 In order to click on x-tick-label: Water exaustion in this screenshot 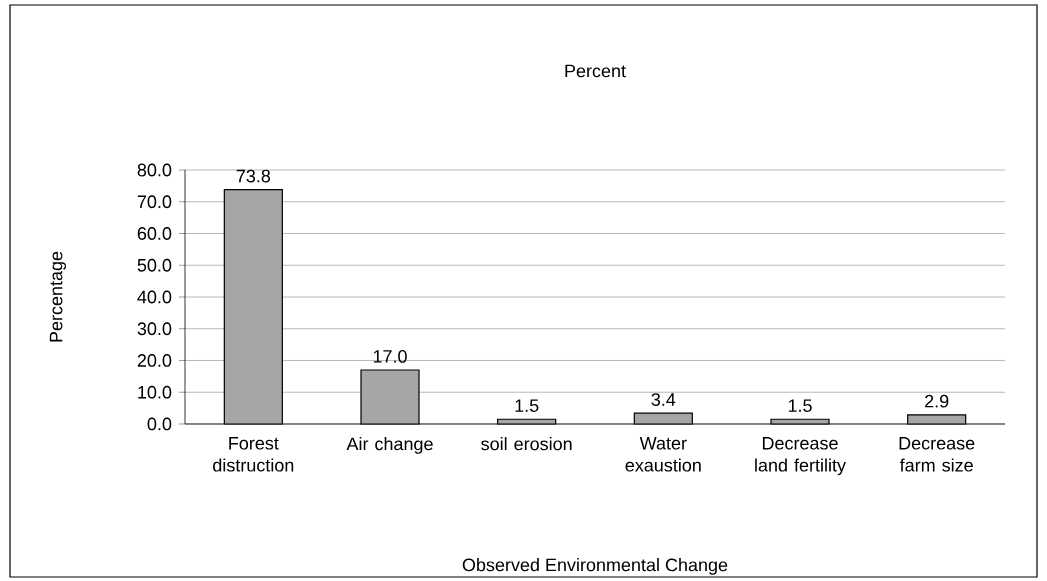, I will do `click(663, 454)`.